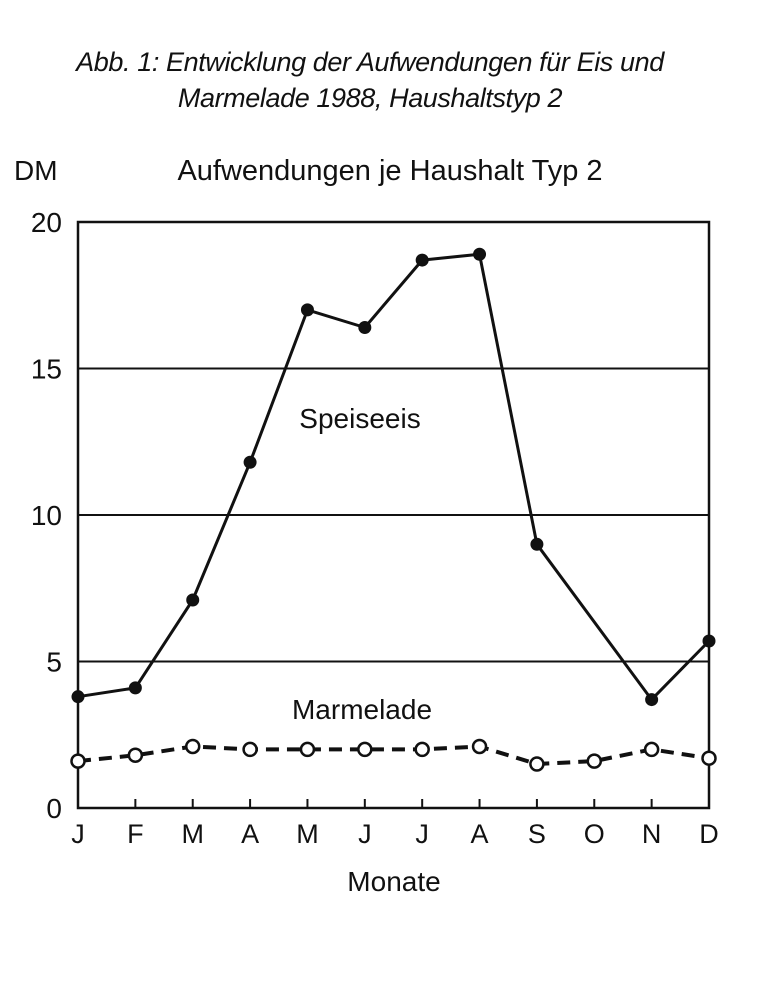  Describe the element at coordinates (709, 834) in the screenshot. I see `x-tick-label: D` at that location.